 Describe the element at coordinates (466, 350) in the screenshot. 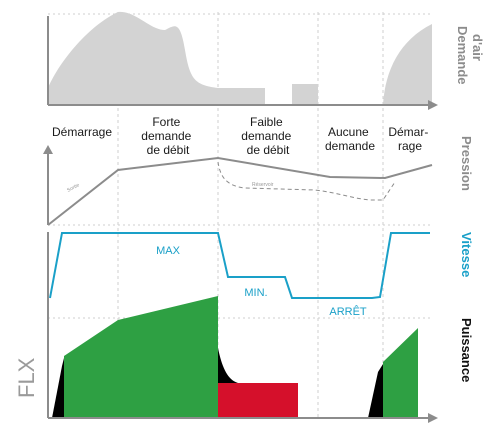

I see `power-row-label: Puissance` at that location.